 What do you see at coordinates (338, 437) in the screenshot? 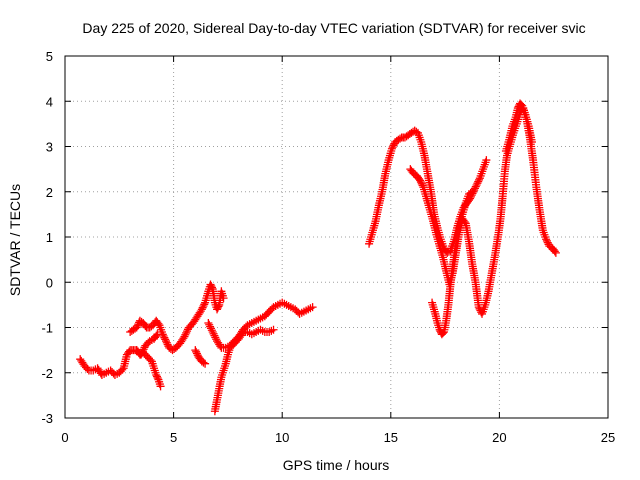
I see `x-tick-labels: 0 5 10 15 20 25` at bounding box center [338, 437].